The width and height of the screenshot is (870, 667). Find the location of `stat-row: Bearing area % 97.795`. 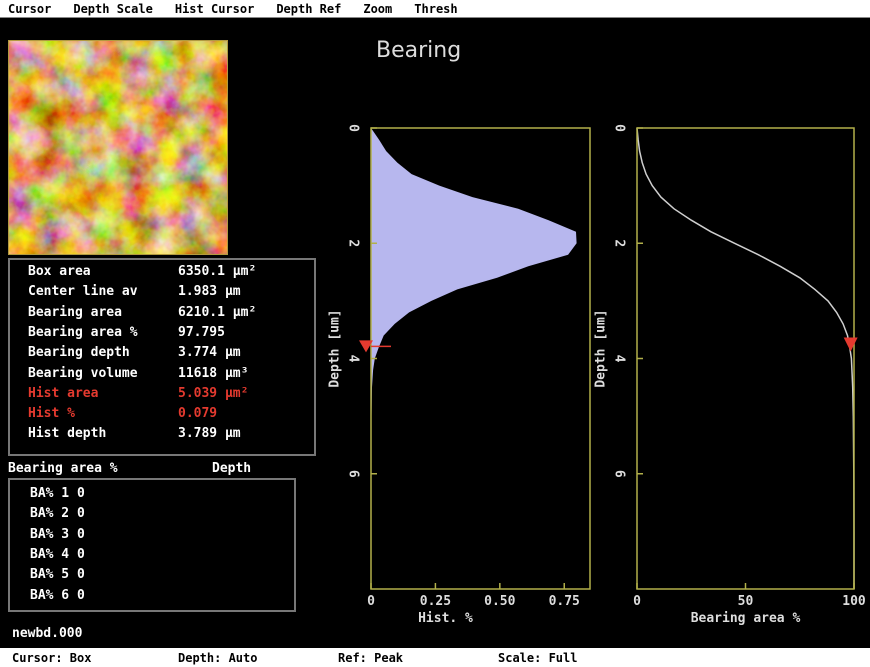

stat-row: Bearing area % 97.795 is located at coordinates (126, 332).